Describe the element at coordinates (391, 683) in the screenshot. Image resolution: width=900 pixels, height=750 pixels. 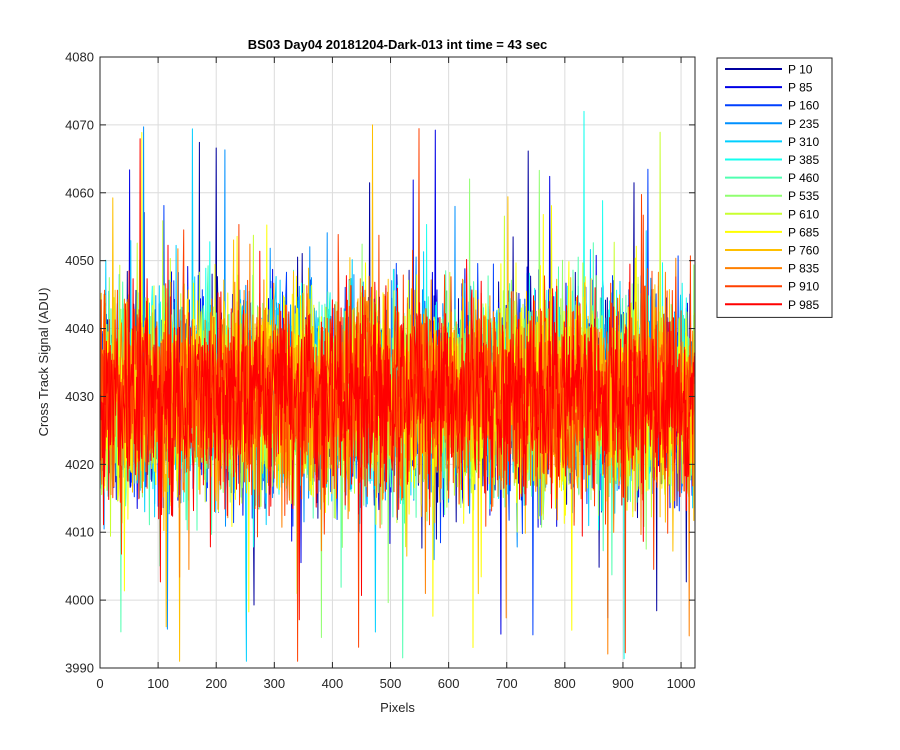
I see `x-tick-label: 500` at that location.